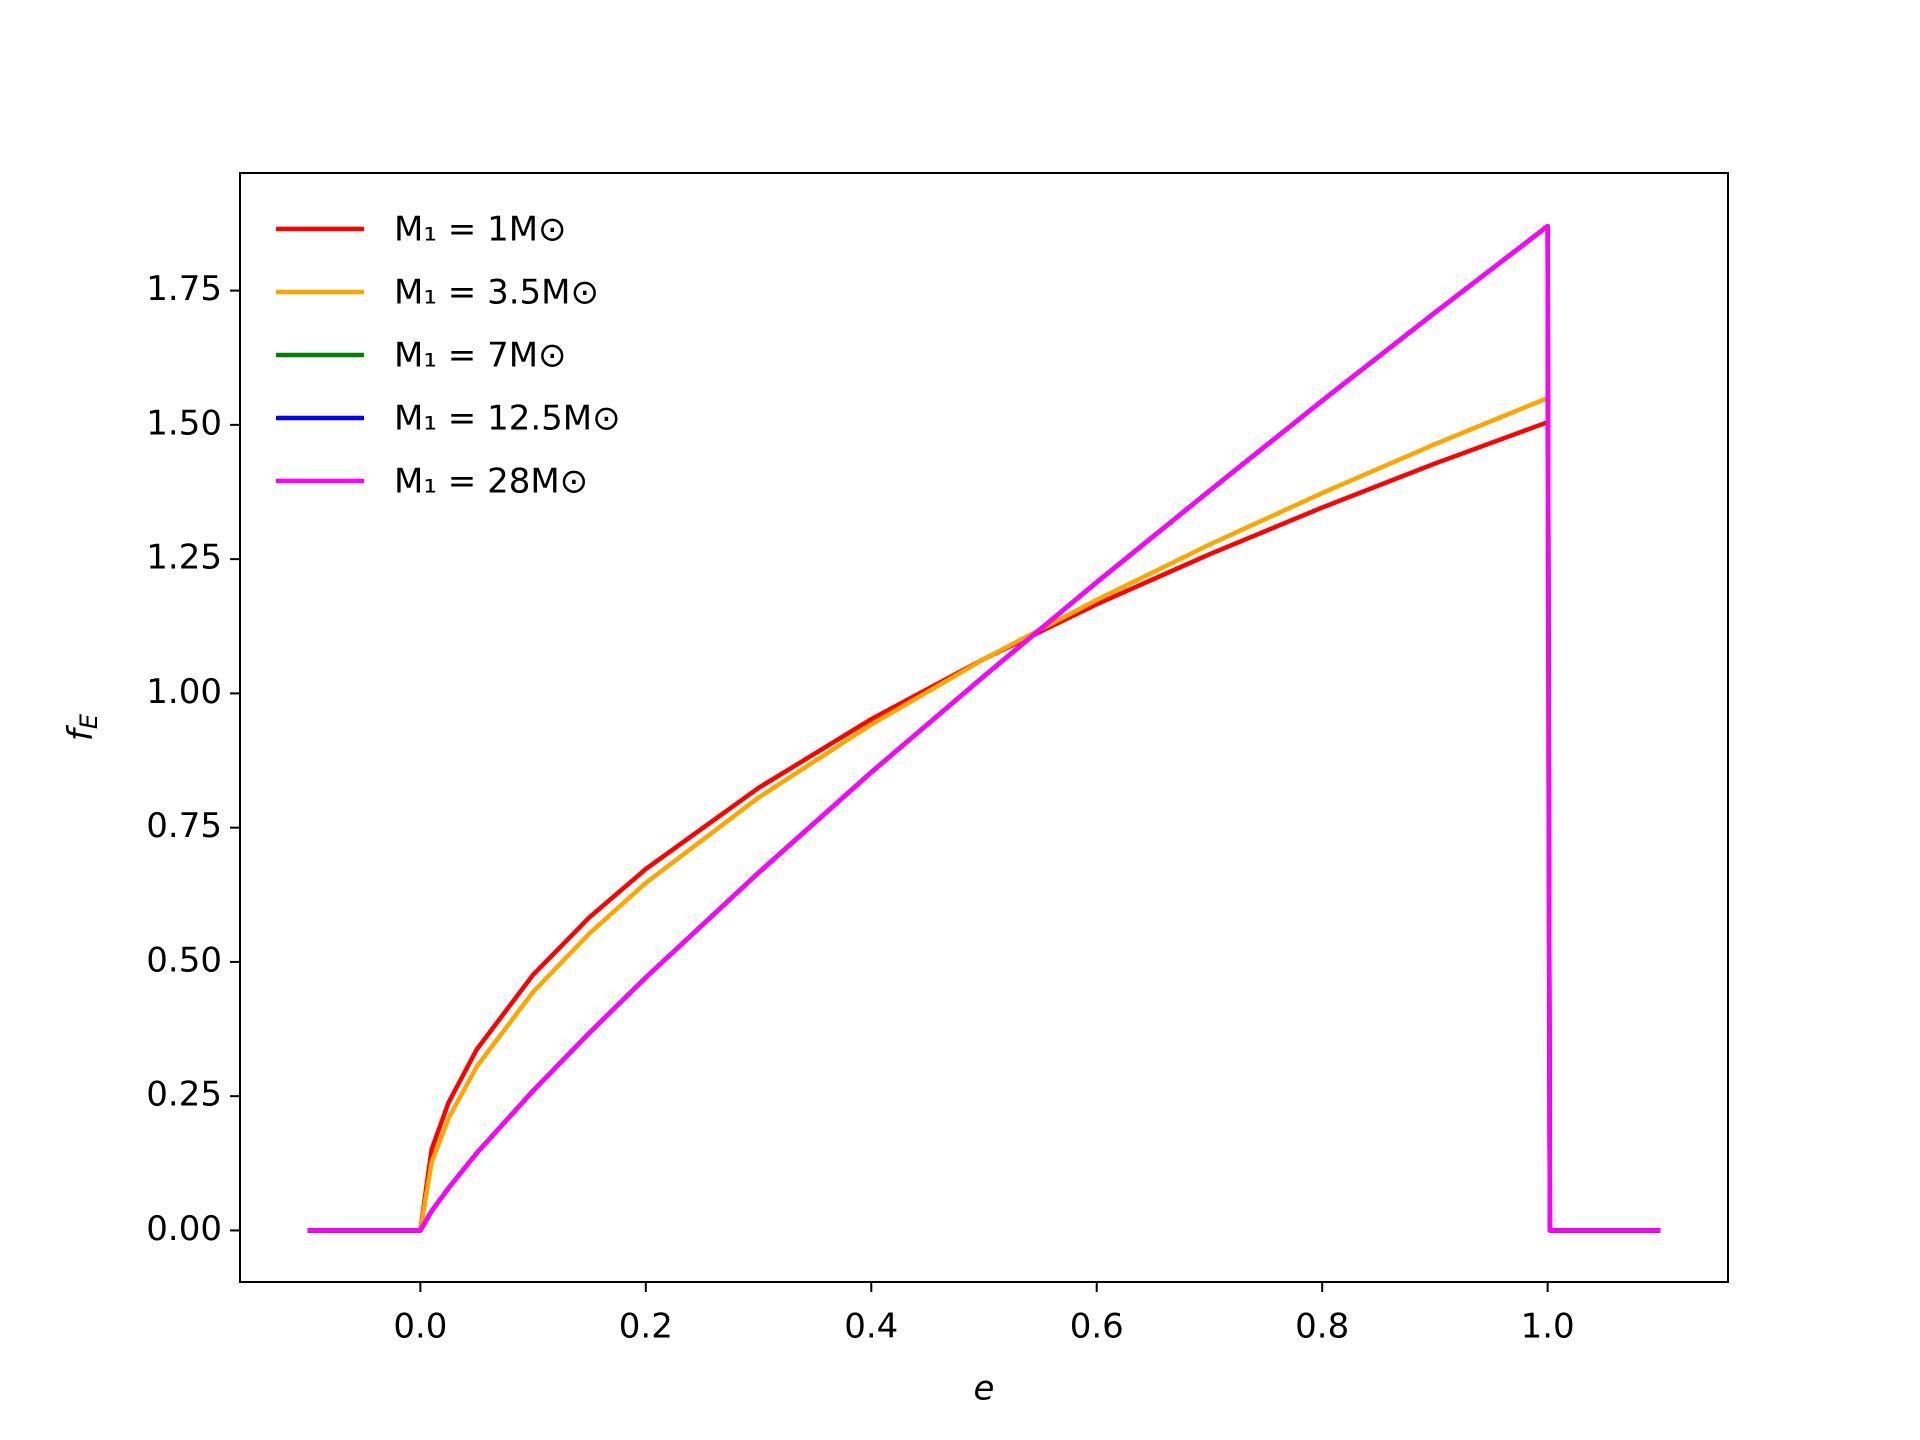  What do you see at coordinates (184, 558) in the screenshot?
I see `y-tick-label: 1.25` at bounding box center [184, 558].